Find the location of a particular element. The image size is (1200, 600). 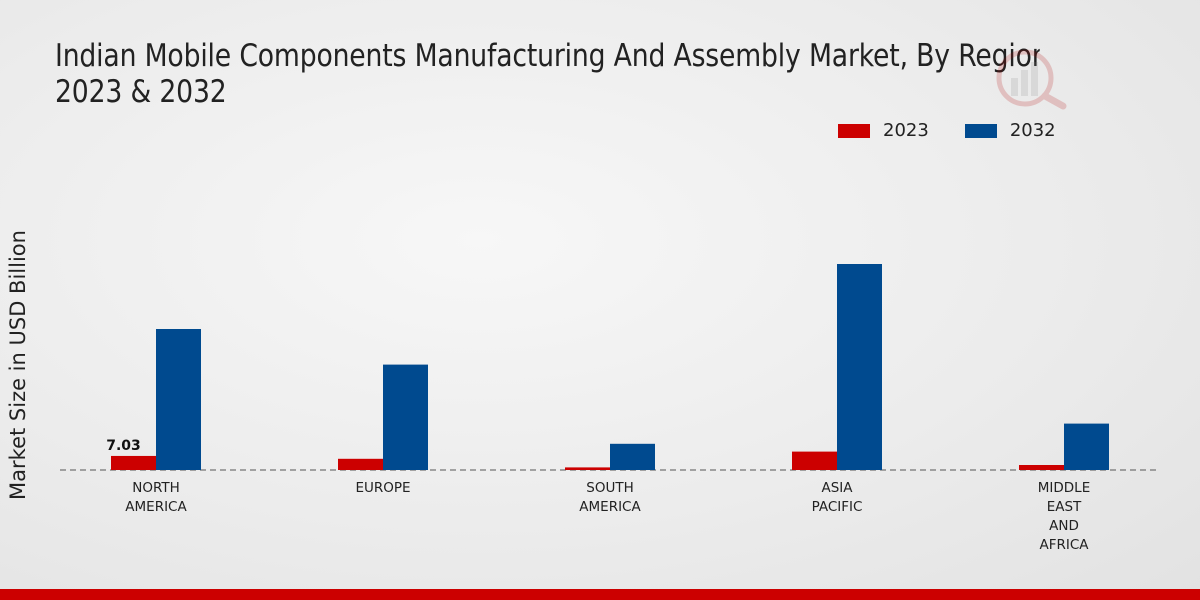

x-tick-label-south-america: SOUTH AMERICA is located at coordinates (610, 497).